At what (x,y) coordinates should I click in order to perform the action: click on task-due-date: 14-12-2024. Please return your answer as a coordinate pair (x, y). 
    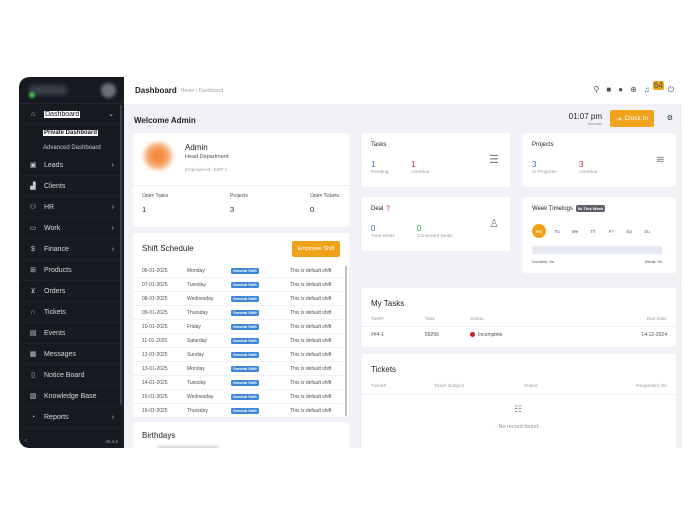
    Looking at the image, I should click on (654, 335).